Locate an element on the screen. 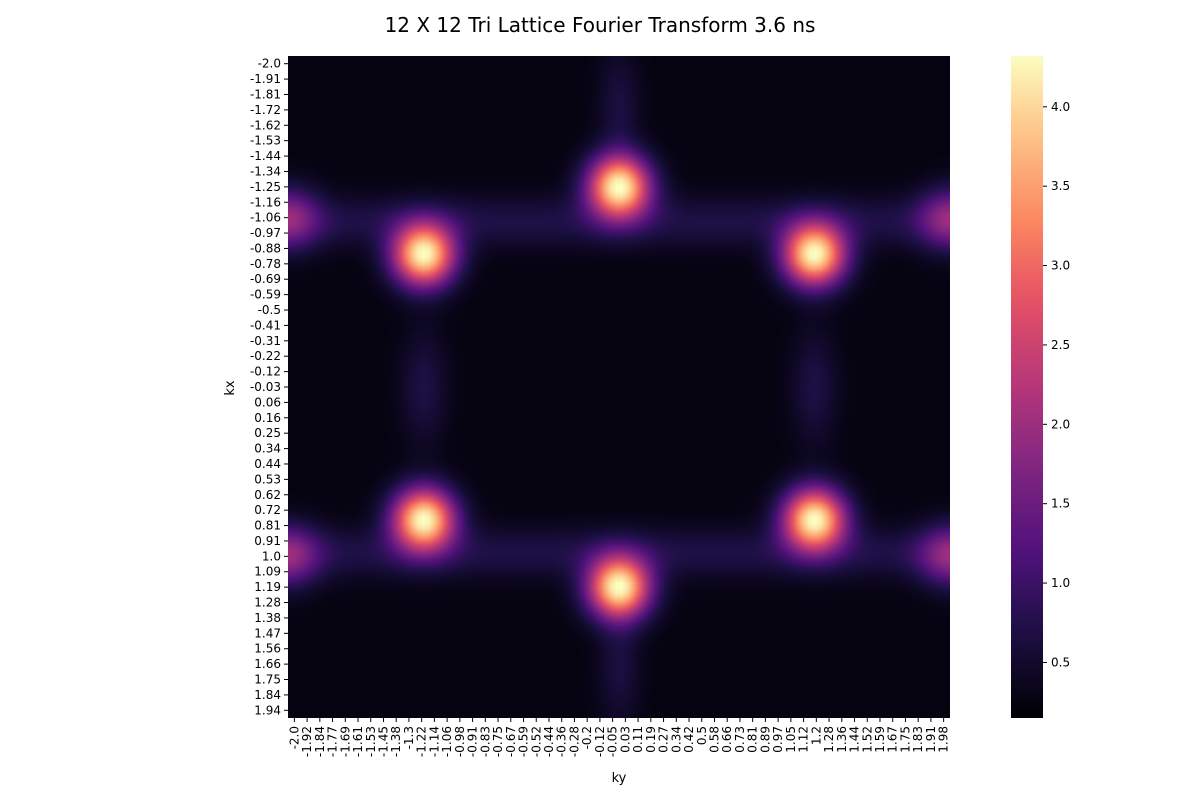  y-tick-label: 0.44 is located at coordinates (267, 464).